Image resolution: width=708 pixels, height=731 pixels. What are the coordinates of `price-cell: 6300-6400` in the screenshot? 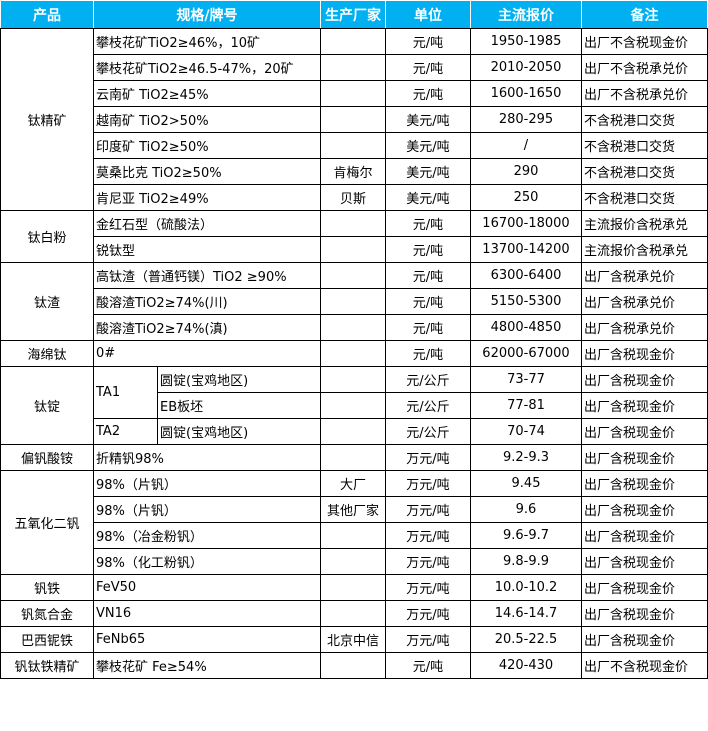 It's located at (526, 275).